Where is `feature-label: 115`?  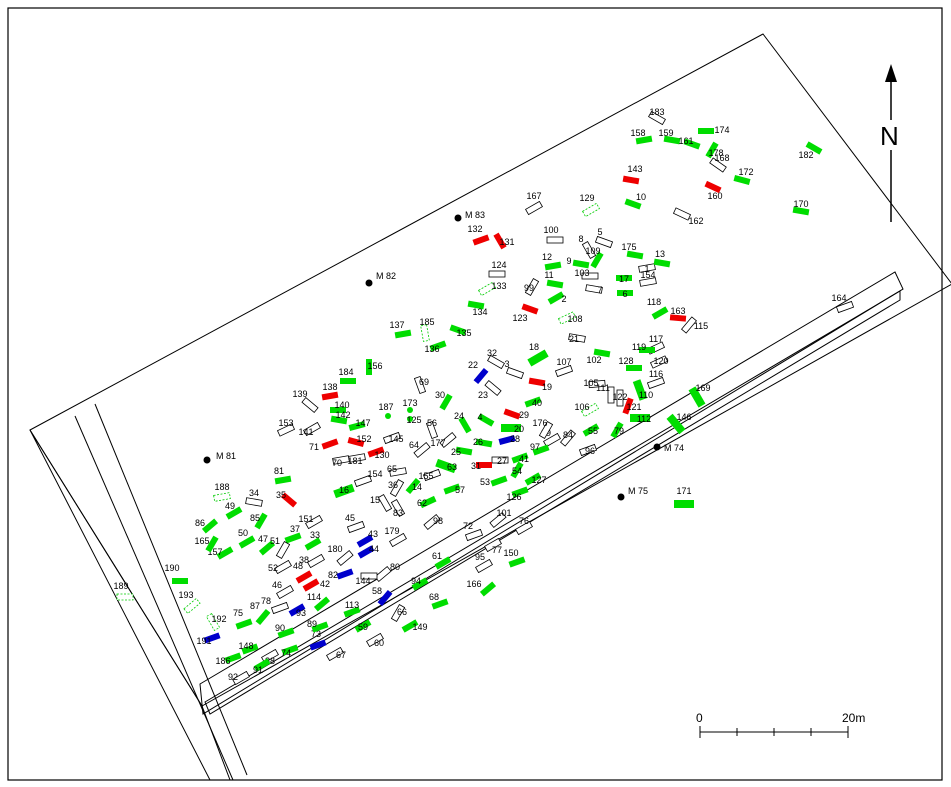
feature-label: 115 is located at coordinates (701, 326).